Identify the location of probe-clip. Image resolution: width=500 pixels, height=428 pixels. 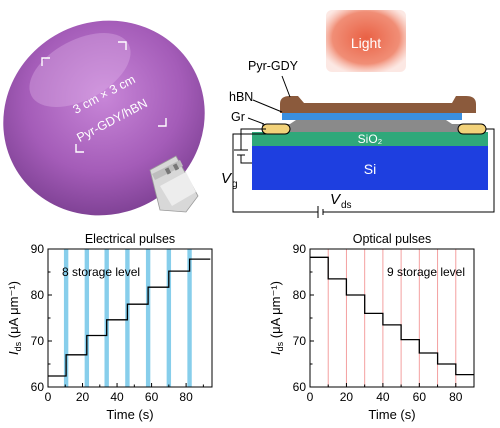
(174, 184).